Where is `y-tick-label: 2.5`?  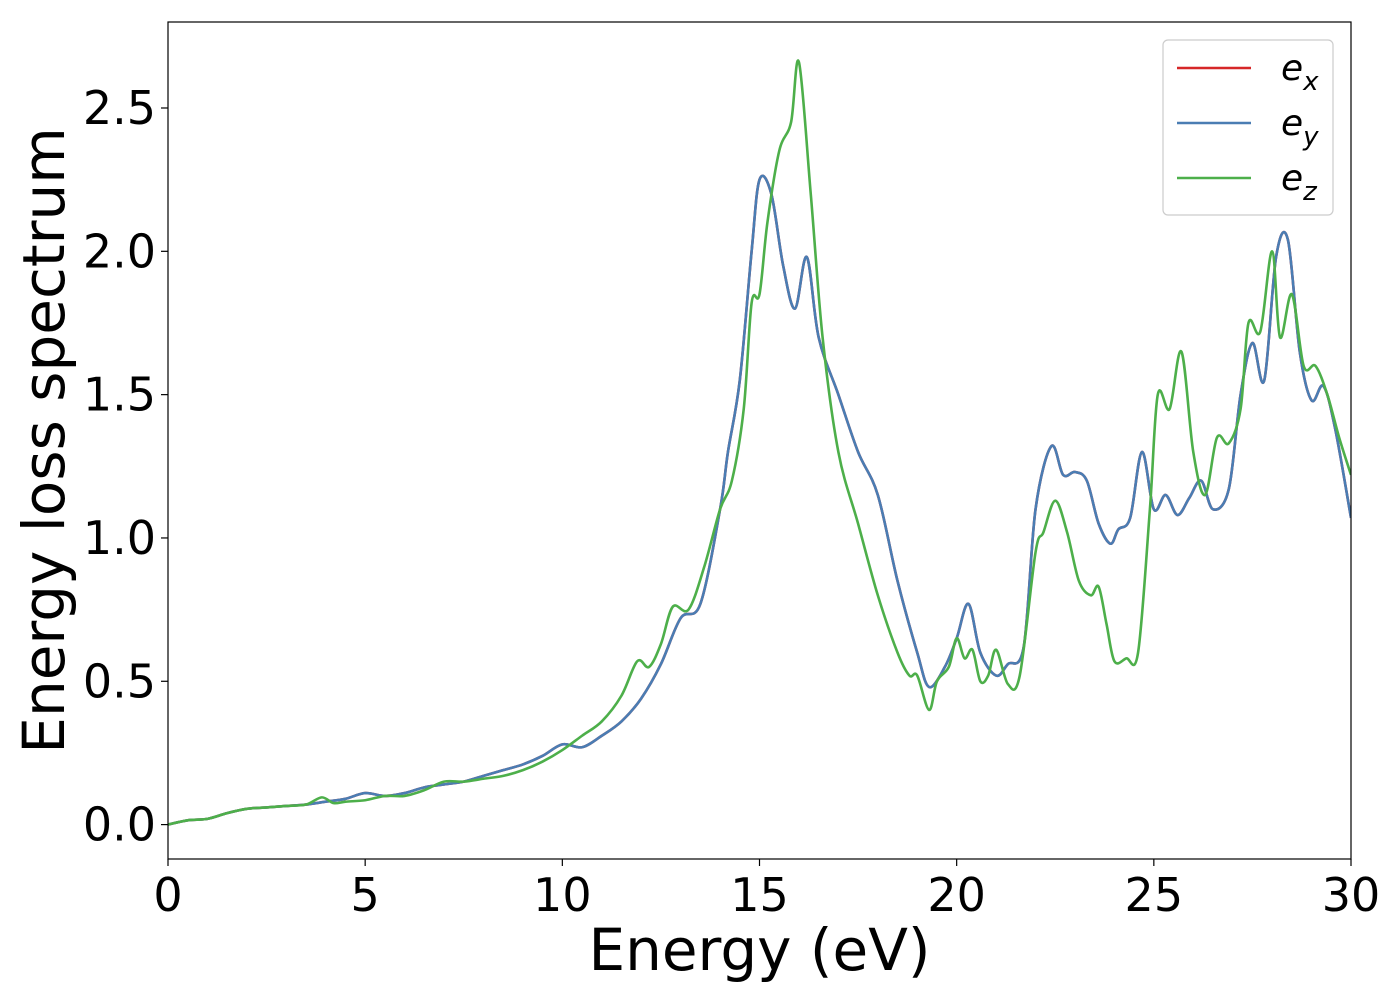
y-tick-label: 2.5 is located at coordinates (119, 108).